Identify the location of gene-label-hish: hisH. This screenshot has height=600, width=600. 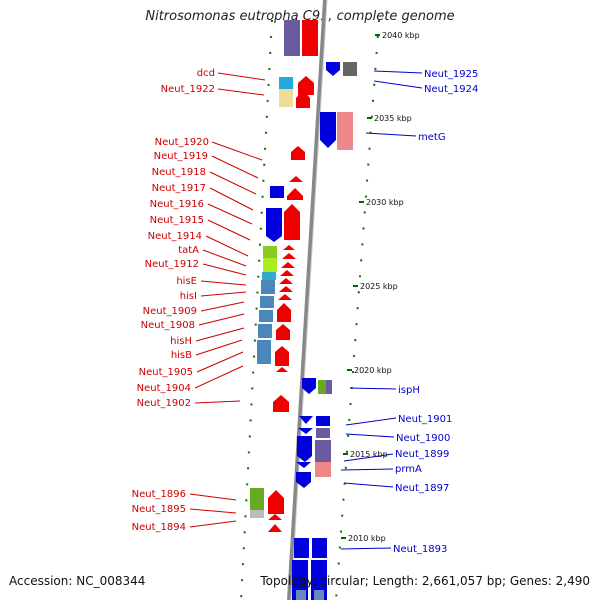
(181, 341).